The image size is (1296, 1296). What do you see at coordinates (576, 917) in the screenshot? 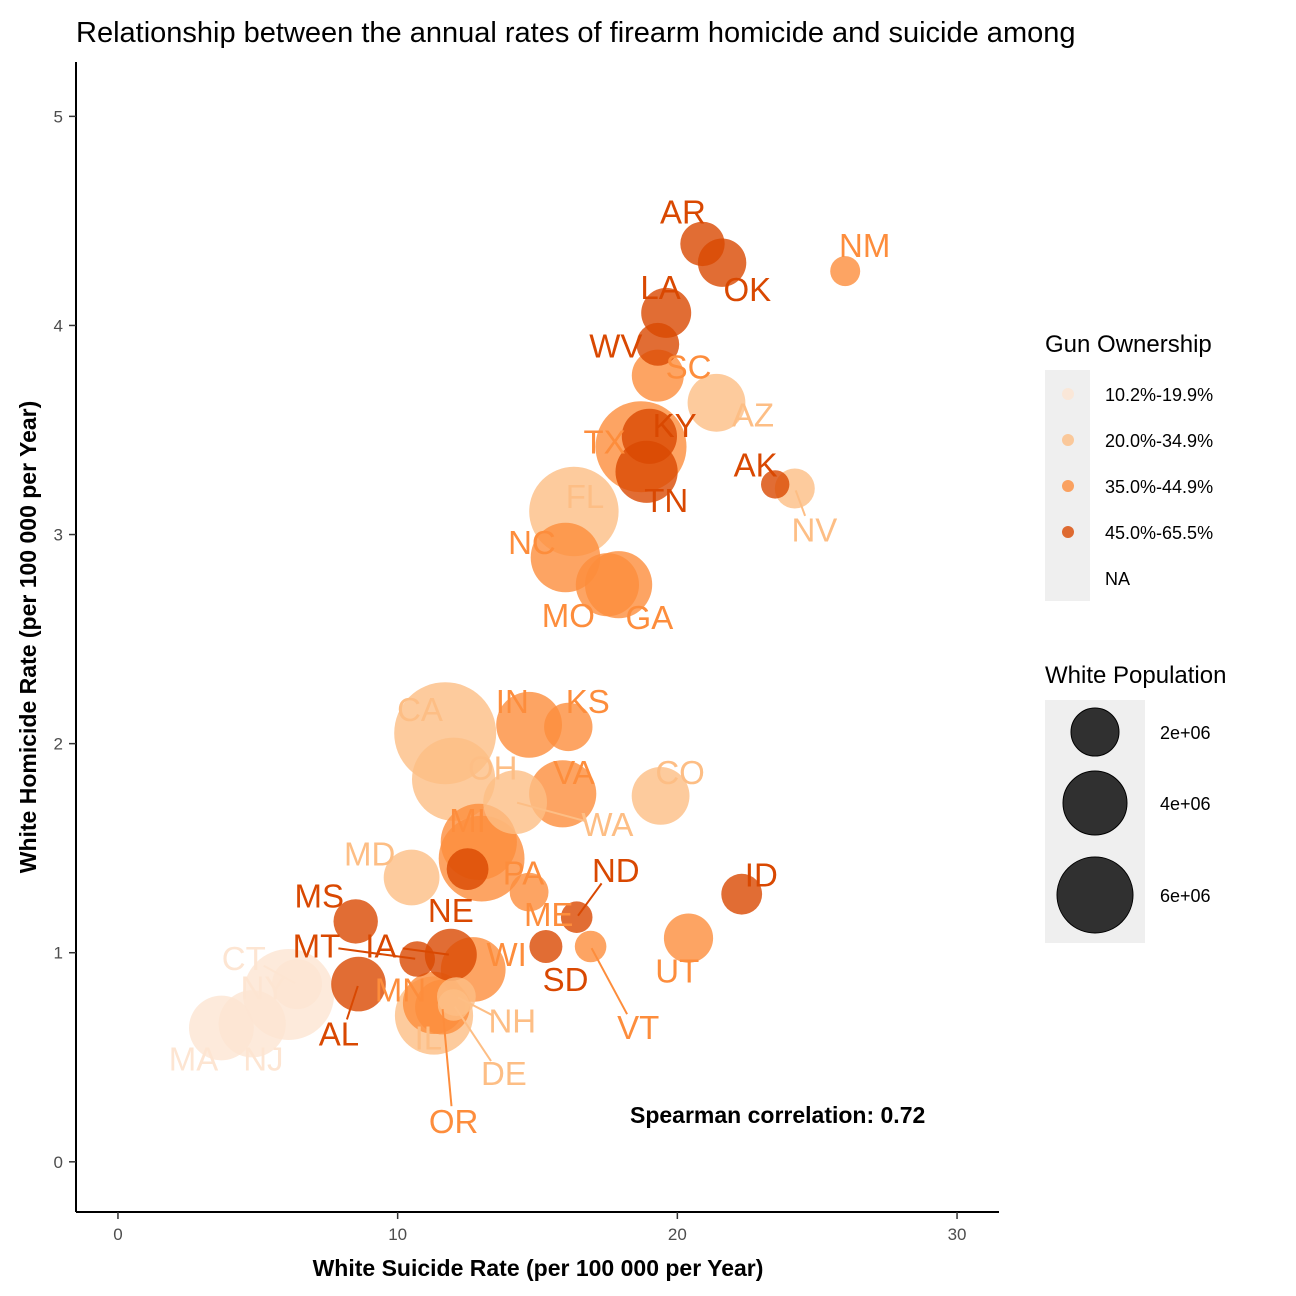
I see `point-nd` at bounding box center [576, 917].